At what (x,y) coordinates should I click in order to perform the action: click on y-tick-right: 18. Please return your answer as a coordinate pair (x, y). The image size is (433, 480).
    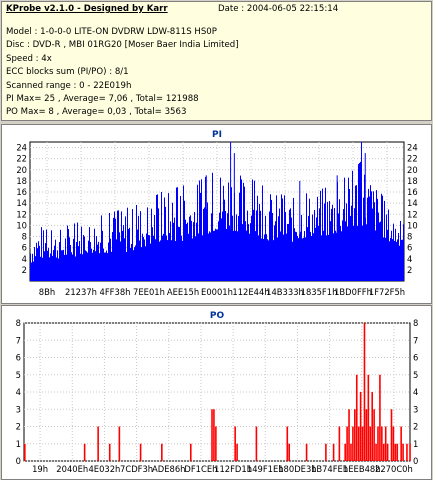
    Looking at the image, I should click on (412, 181).